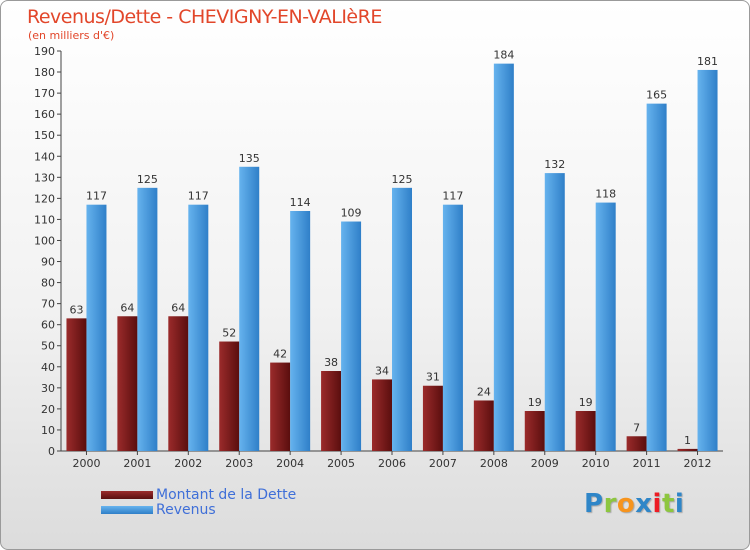  Describe the element at coordinates (48, 262) in the screenshot. I see `y-tick-label: 90` at that location.